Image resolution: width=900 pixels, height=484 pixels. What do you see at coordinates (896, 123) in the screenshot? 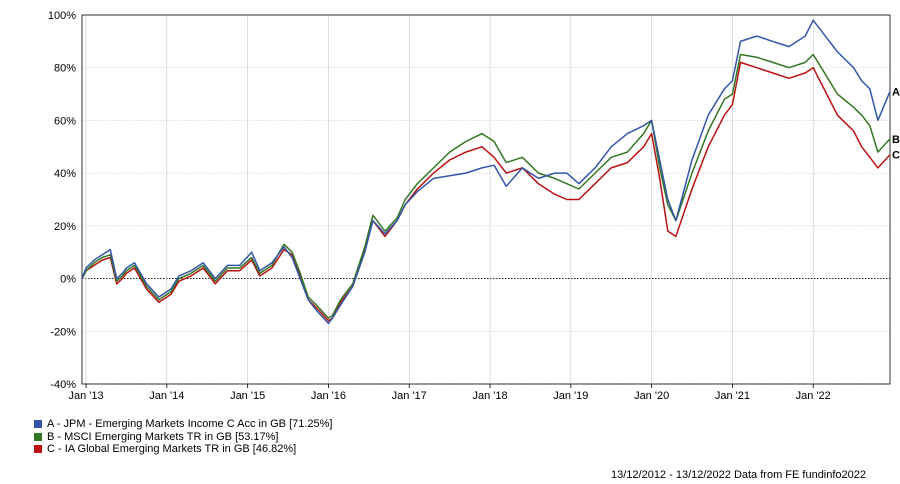
I see `end-labels: A BC` at bounding box center [896, 123].